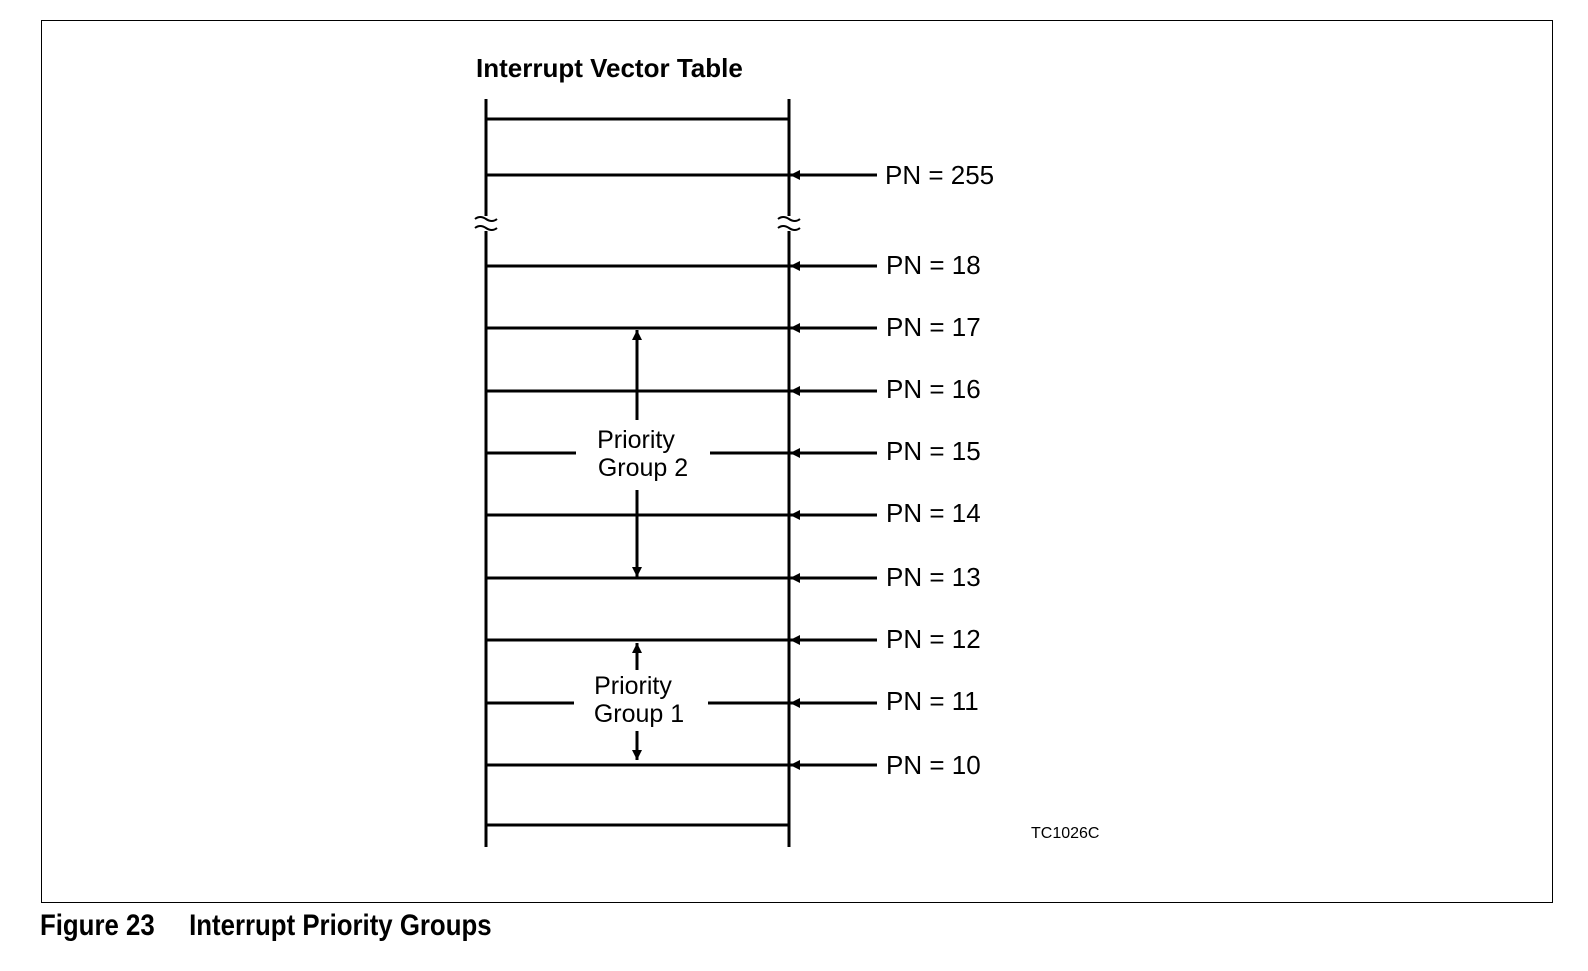 The width and height of the screenshot is (1588, 971). I want to click on diagram-title: Interrupt Vector Table, so click(609, 68).